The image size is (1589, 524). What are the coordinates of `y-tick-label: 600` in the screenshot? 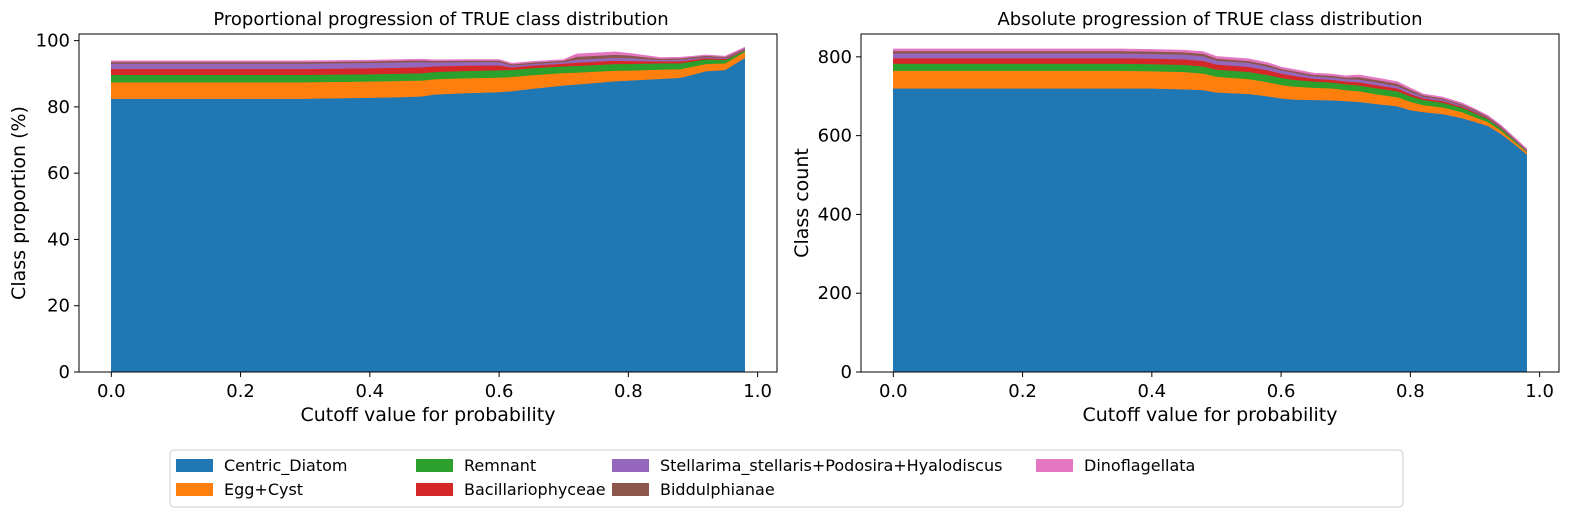 It's located at (835, 136).